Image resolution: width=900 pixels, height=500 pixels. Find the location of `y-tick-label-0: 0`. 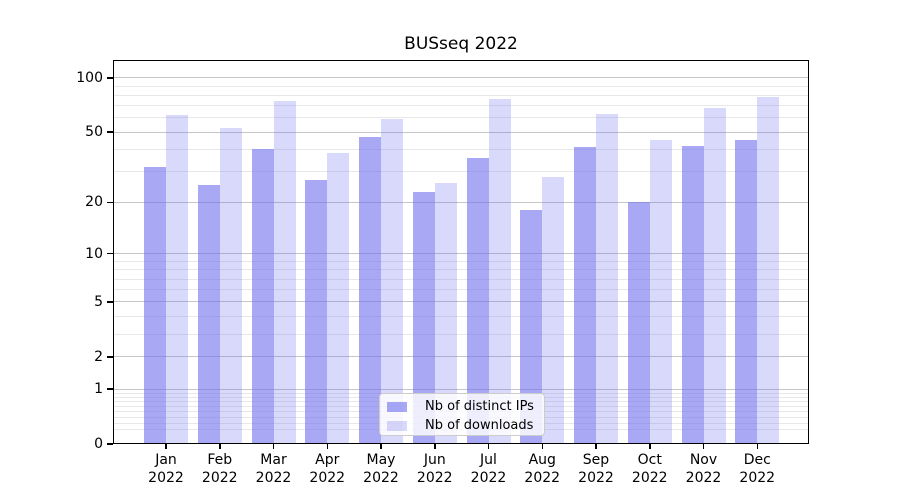

y-tick-label-0: 0 is located at coordinates (98, 444).